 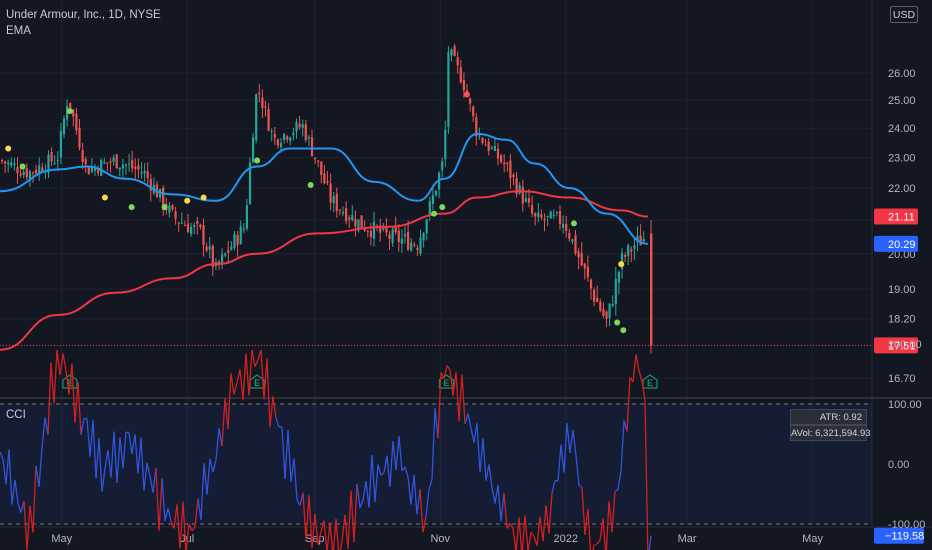 What do you see at coordinates (905, 345) in the screenshot?
I see `cci-tick-label: 200.00` at bounding box center [905, 345].